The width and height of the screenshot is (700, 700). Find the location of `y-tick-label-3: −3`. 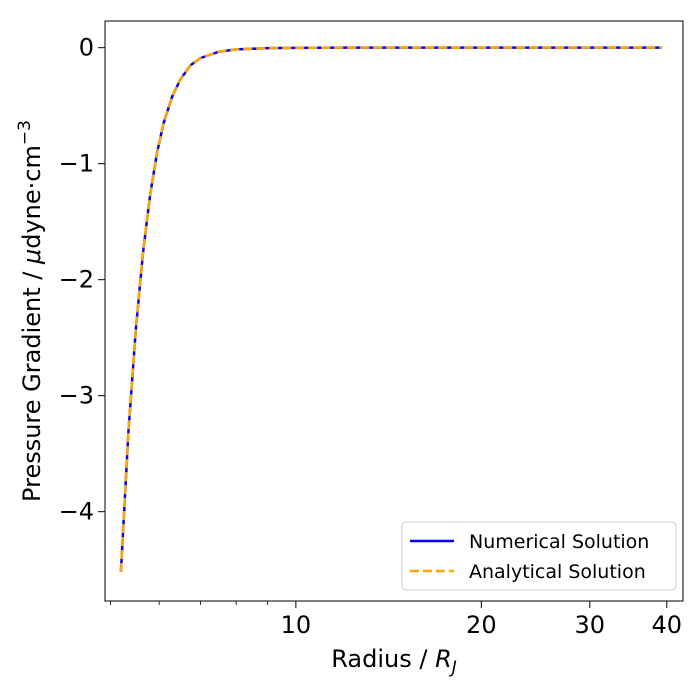

y-tick-label-3: −3 is located at coordinates (76, 396).